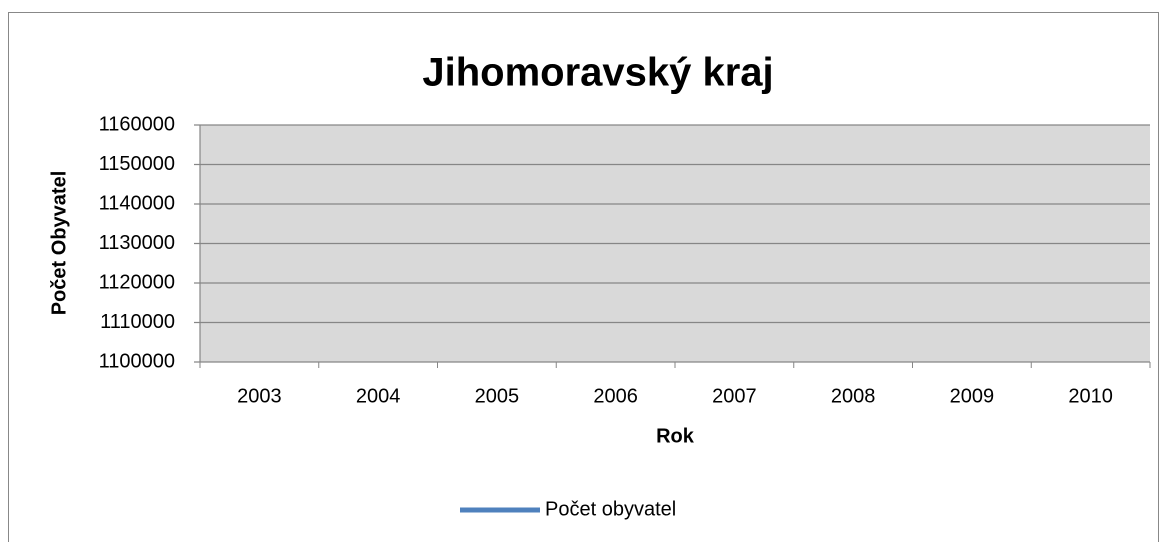 Image resolution: width=1165 pixels, height=542 pixels. What do you see at coordinates (137, 282) in the screenshot?
I see `y-tick-label: 1120000` at bounding box center [137, 282].